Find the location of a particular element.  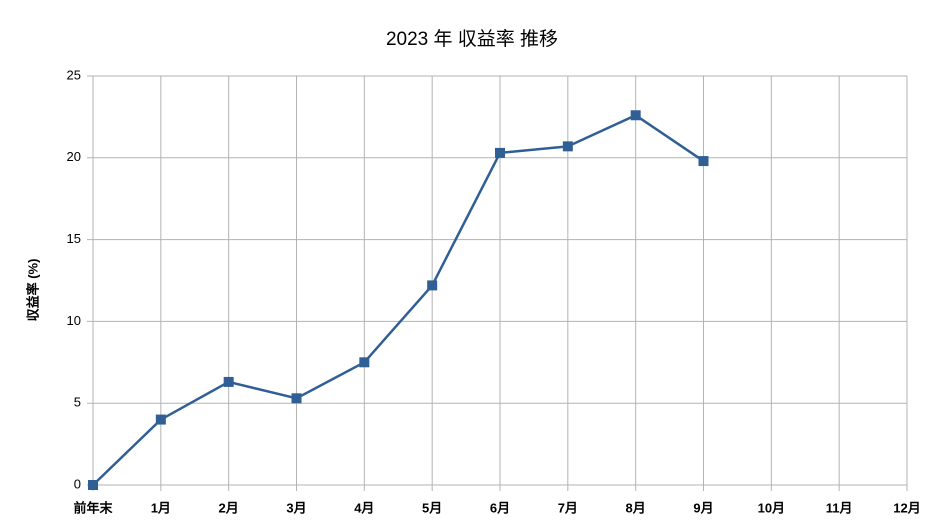

y-axis-label: 収益率 (%) is located at coordinates (32, 290).